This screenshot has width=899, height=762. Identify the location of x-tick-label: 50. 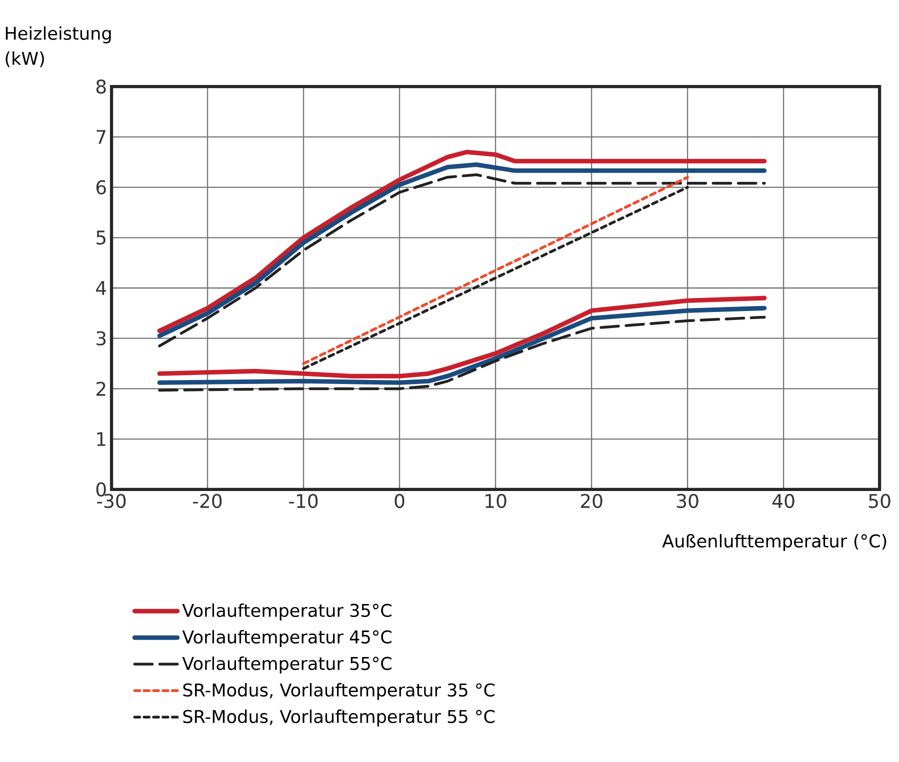
(879, 501).